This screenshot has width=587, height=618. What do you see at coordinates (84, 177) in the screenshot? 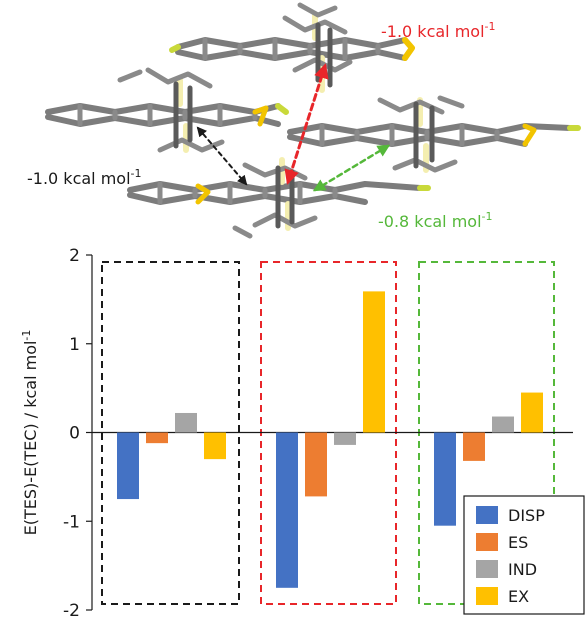
I see `annotation-black: -1.0 kcal mol-1` at bounding box center [84, 177].